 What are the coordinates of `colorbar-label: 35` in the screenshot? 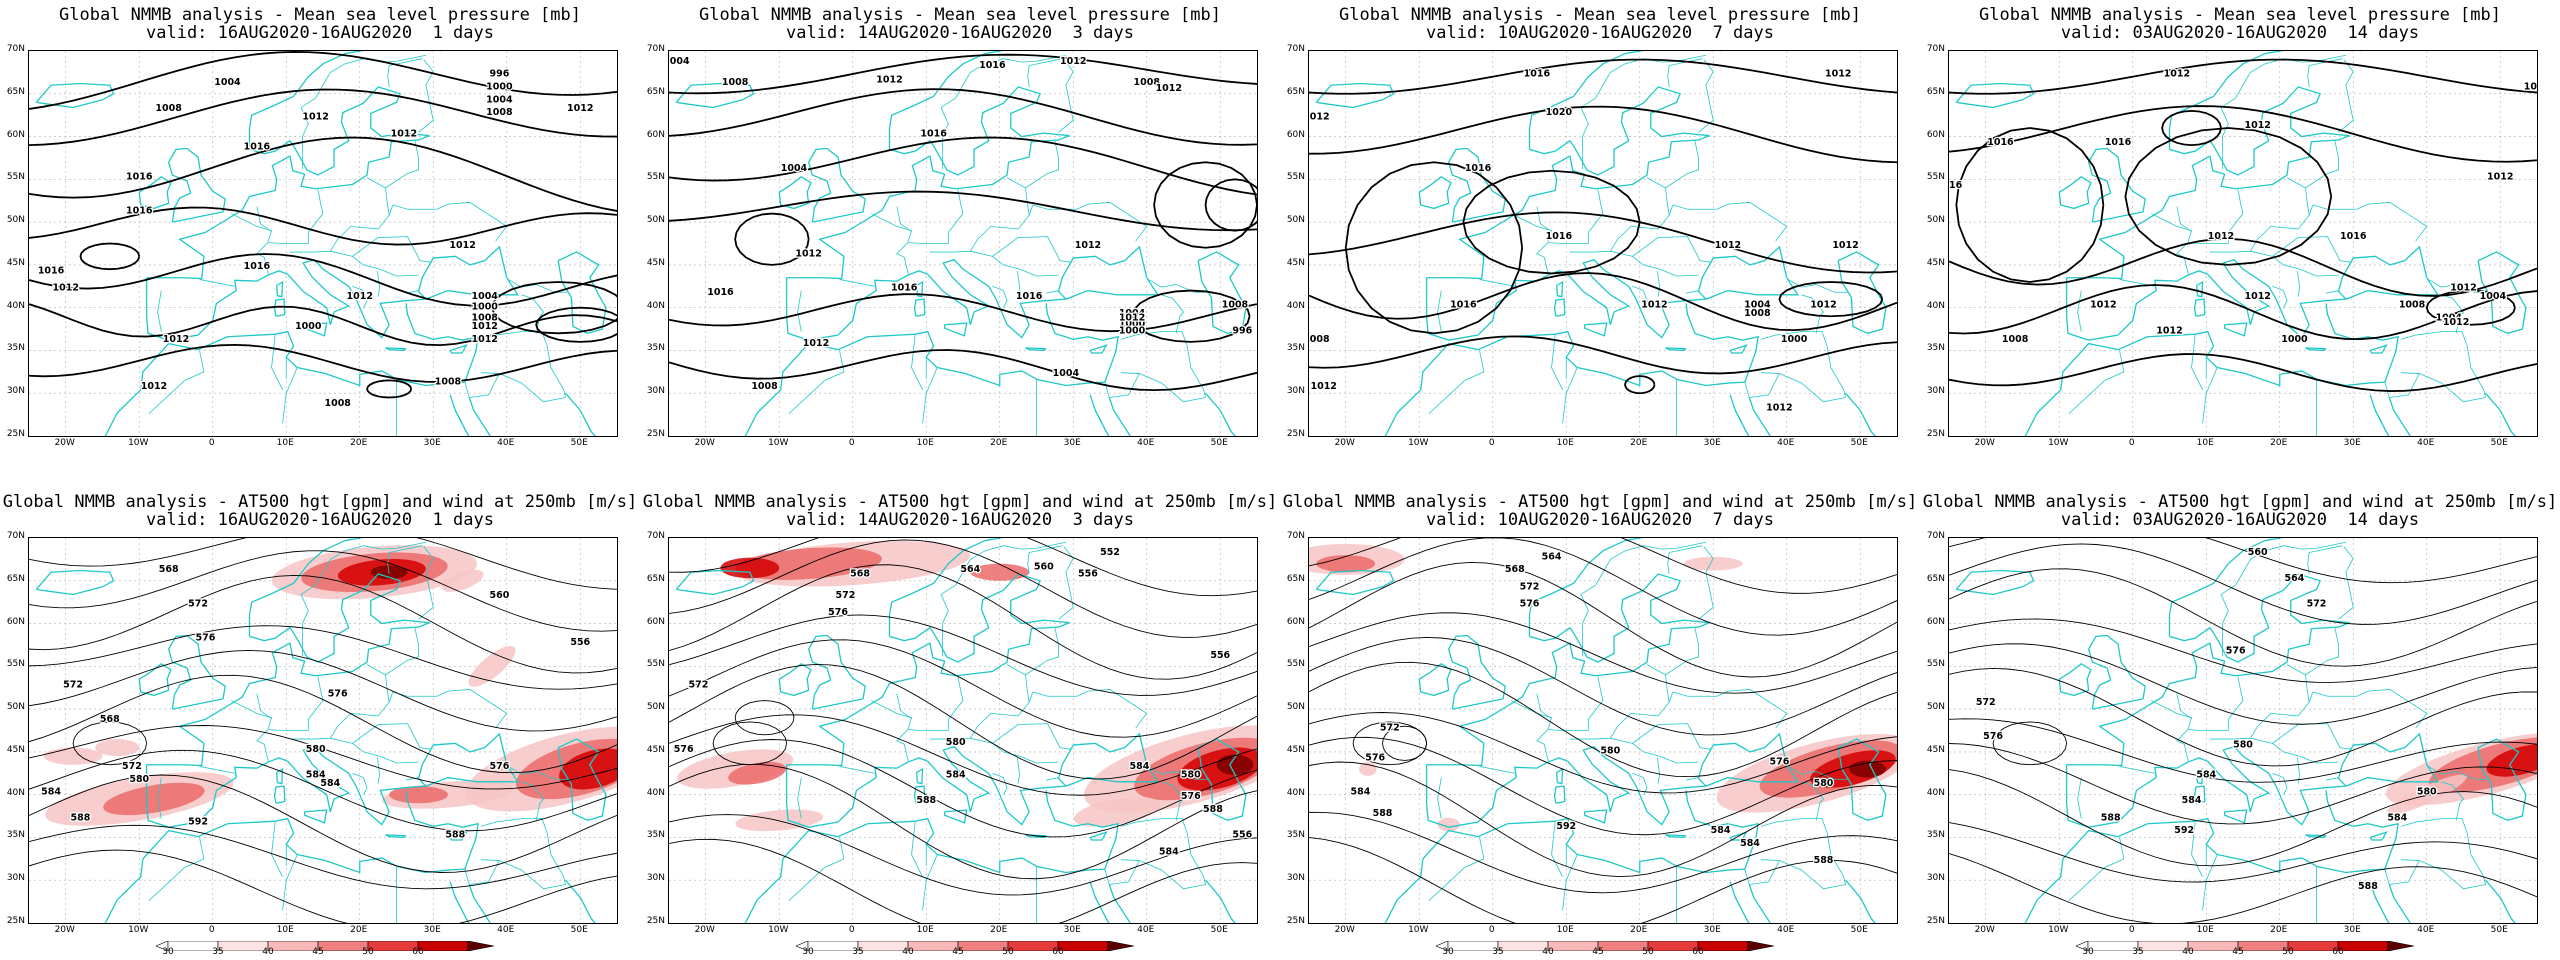 It's located at (218, 952).